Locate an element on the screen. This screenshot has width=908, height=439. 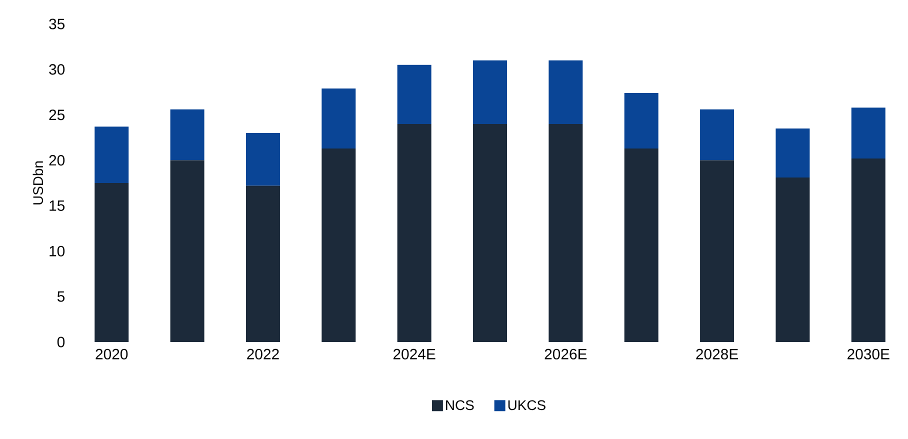
y-tick-label: 35 is located at coordinates (57, 24).